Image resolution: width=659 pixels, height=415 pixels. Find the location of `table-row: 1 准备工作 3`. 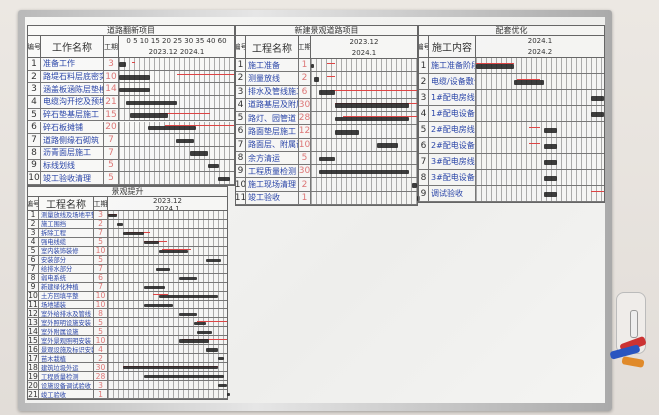

table-row: 1 准备工作 3 is located at coordinates (131, 64).